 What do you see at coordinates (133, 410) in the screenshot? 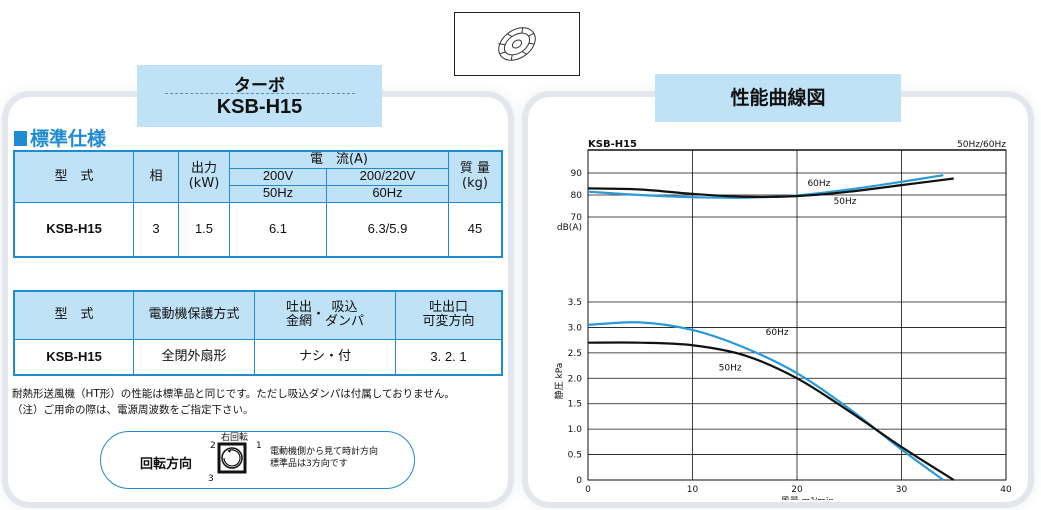
I see `note-line: （注）ご用命の際は、電源周波数をご指定下さい。` at bounding box center [133, 410].